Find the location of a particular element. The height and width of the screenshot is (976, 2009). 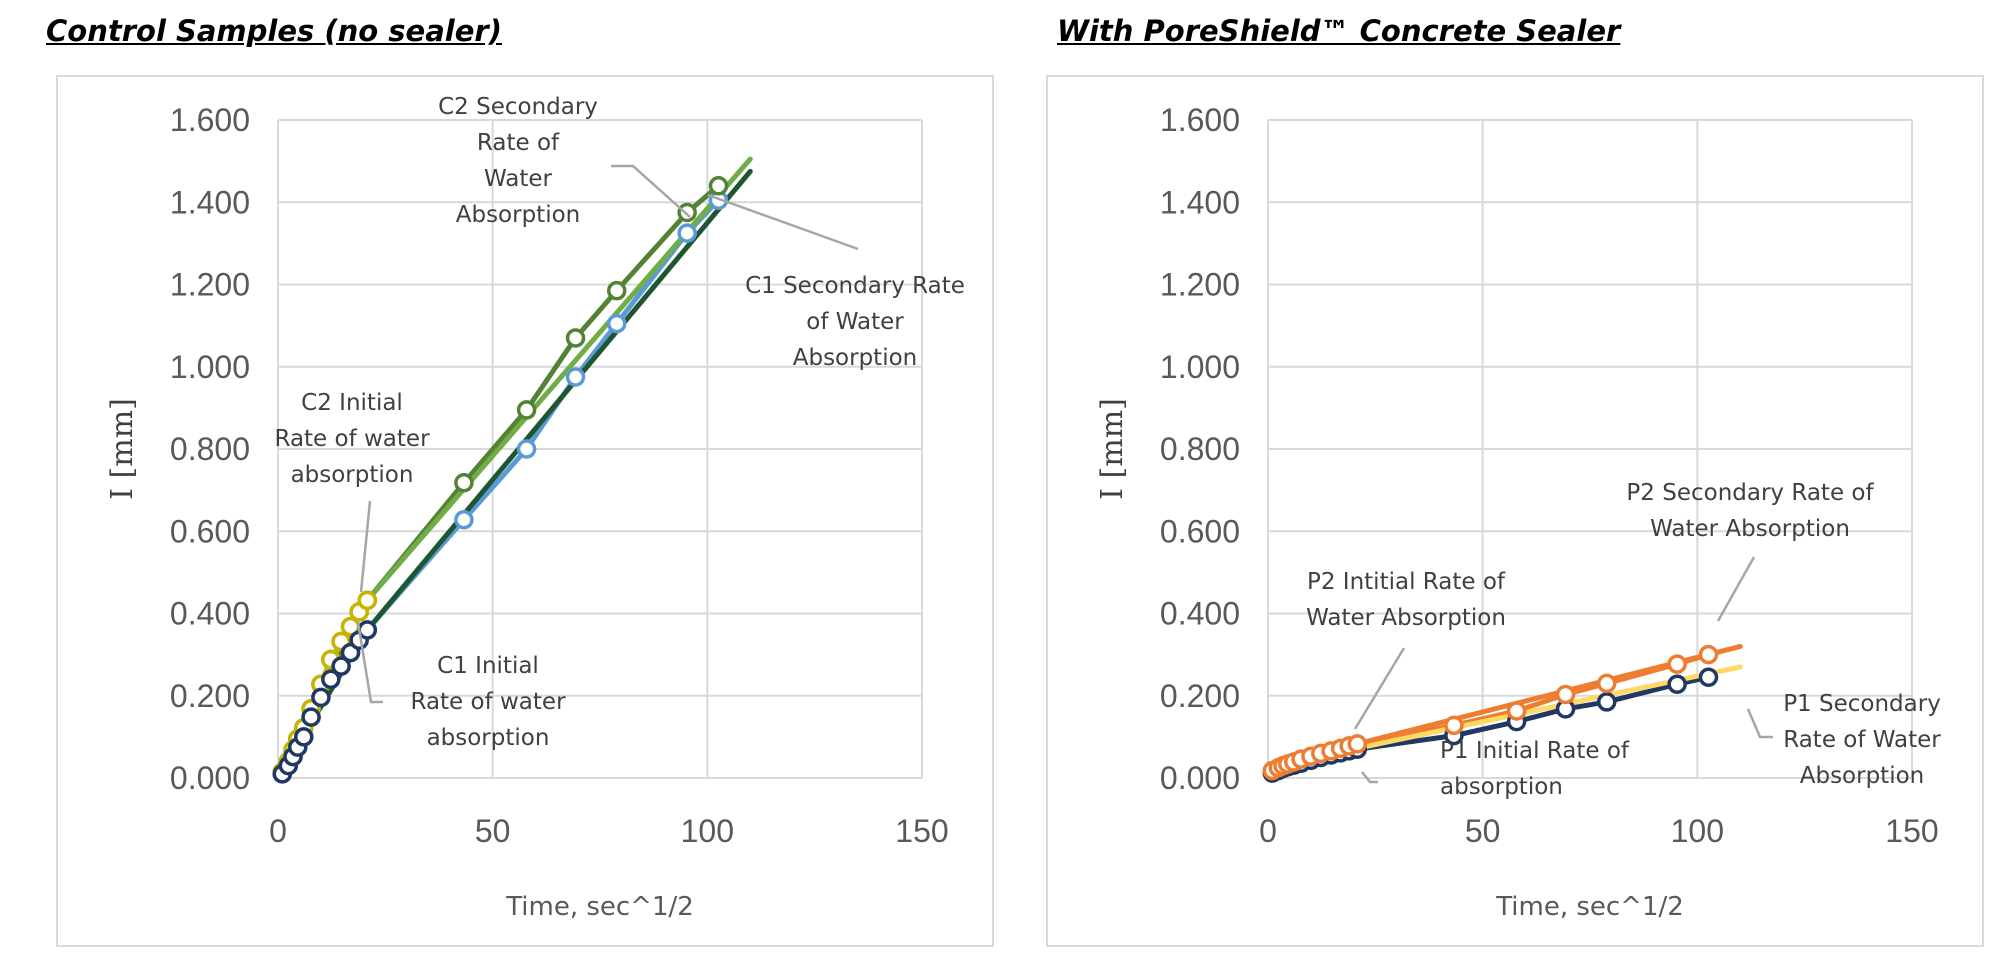

annotation-label: C1 Initial is located at coordinates (488, 666).